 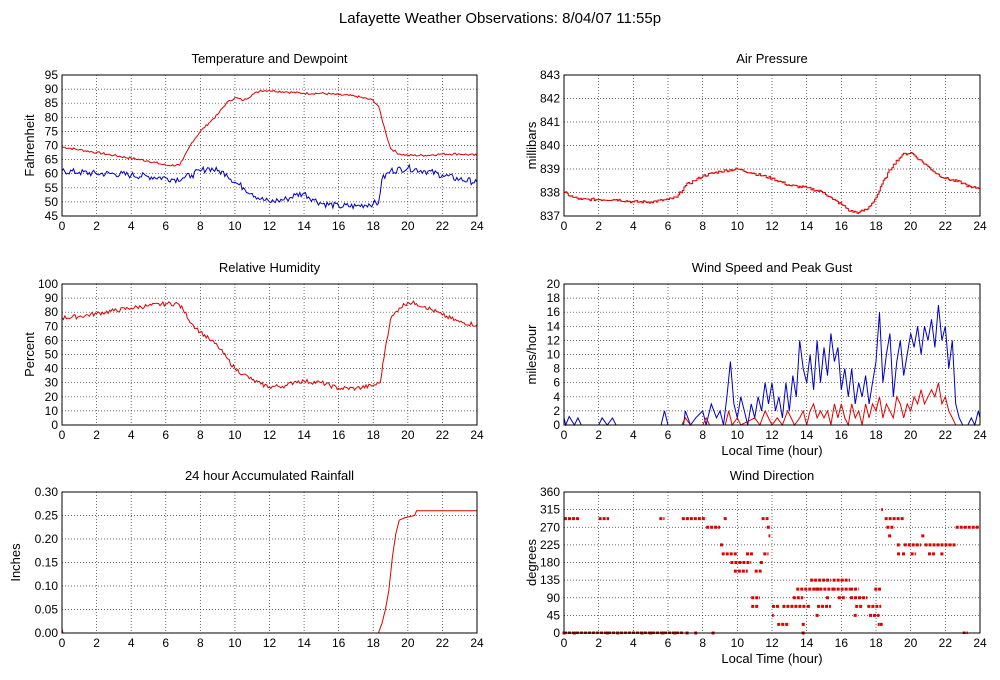 What do you see at coordinates (550, 545) in the screenshot?
I see `y-tick-label: 225` at bounding box center [550, 545].